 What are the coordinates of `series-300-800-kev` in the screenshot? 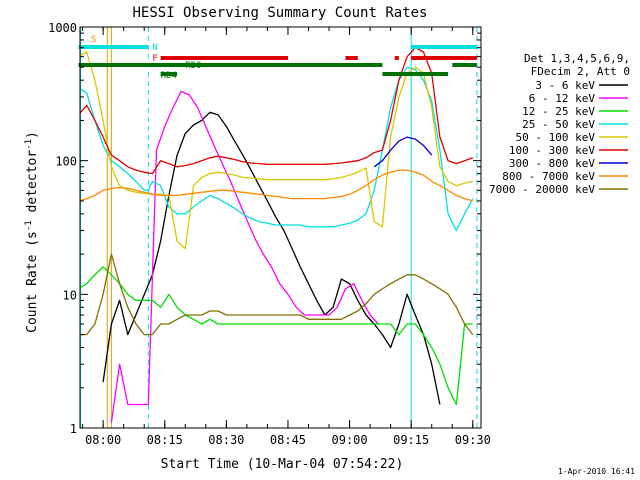 It's located at (403, 152).